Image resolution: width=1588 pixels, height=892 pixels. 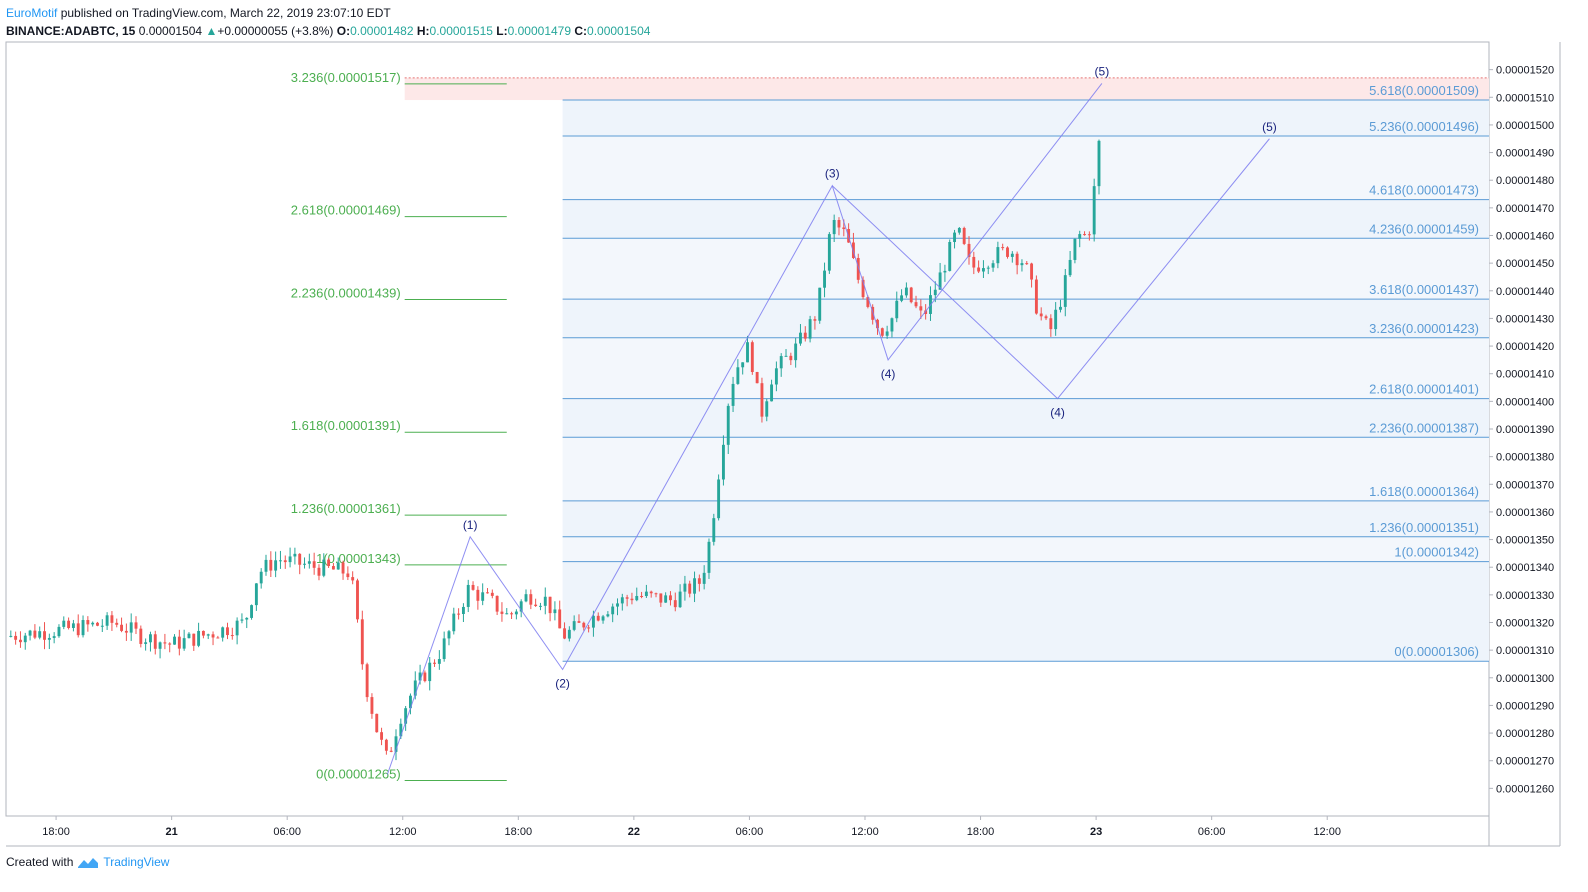 I want to click on up-arrow-icon: ▲, so click(x=211, y=31).